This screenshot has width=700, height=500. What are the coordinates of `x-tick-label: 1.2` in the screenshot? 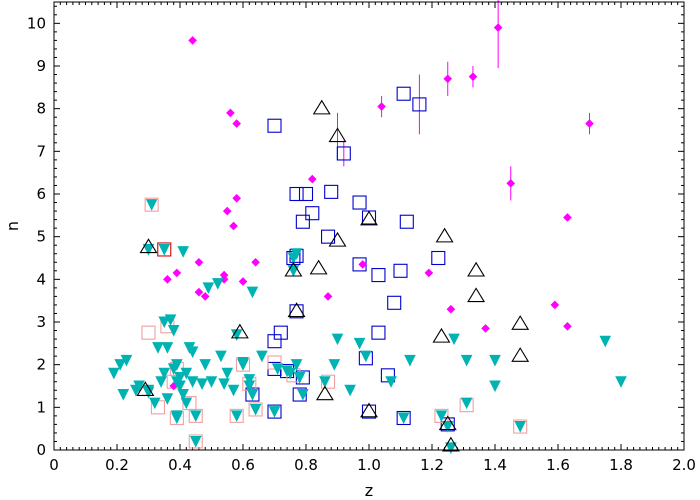 It's located at (432, 465).